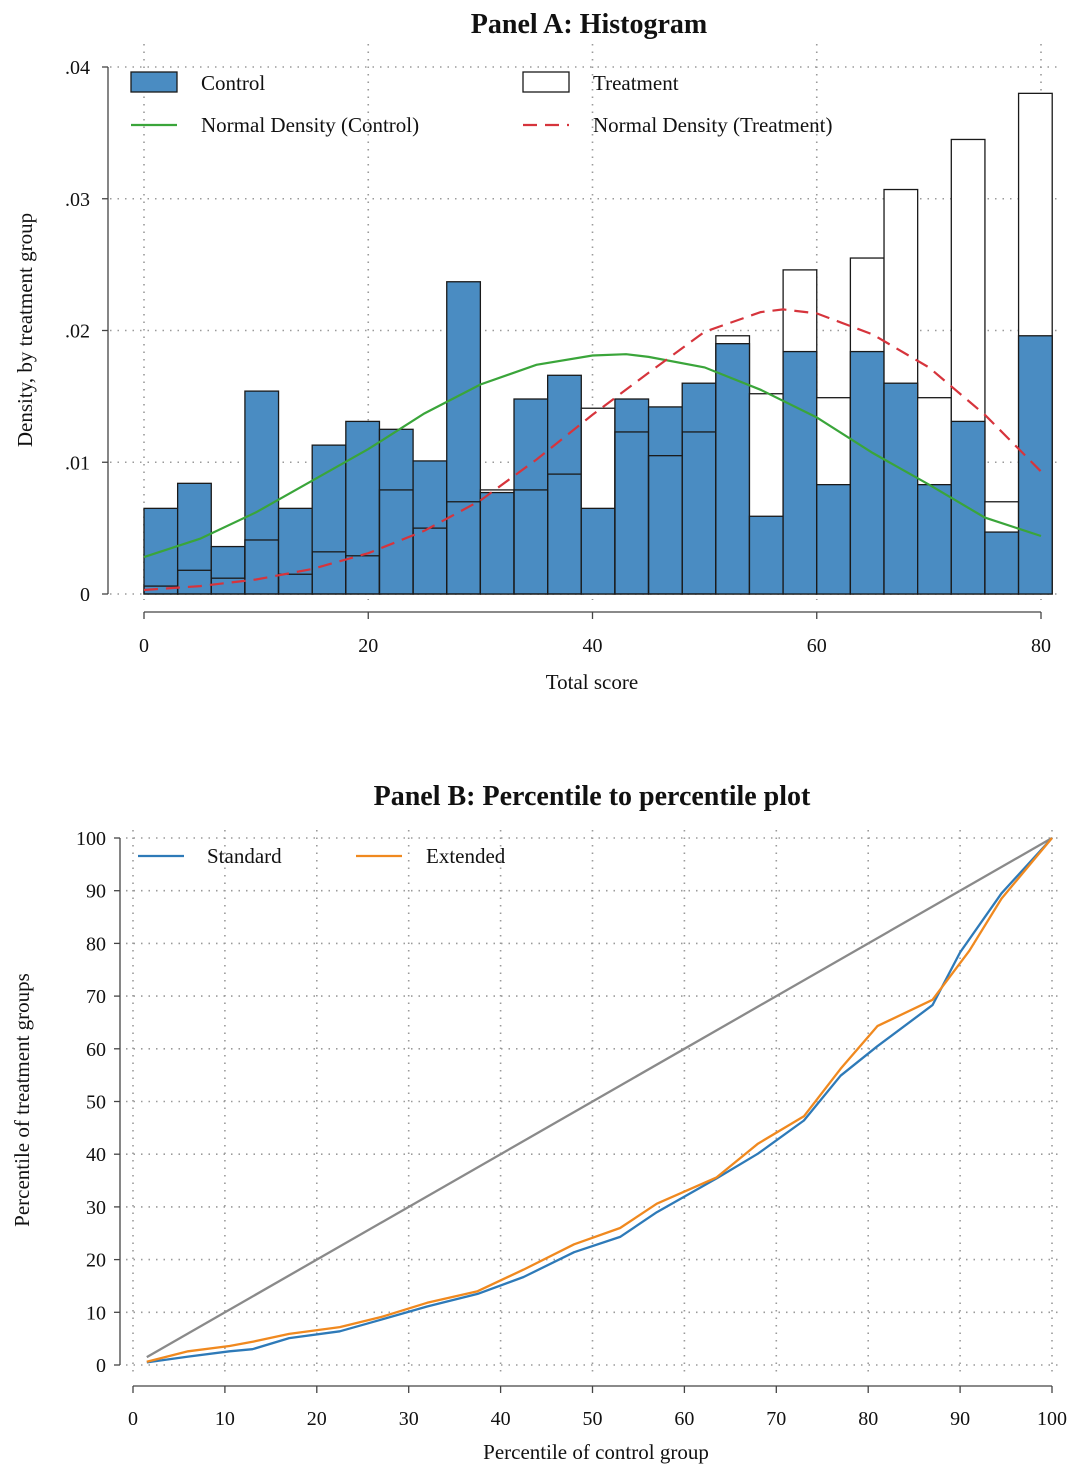  What do you see at coordinates (22, 1100) in the screenshot?
I see `y-axis-title: Percentile of treatment groups` at bounding box center [22, 1100].